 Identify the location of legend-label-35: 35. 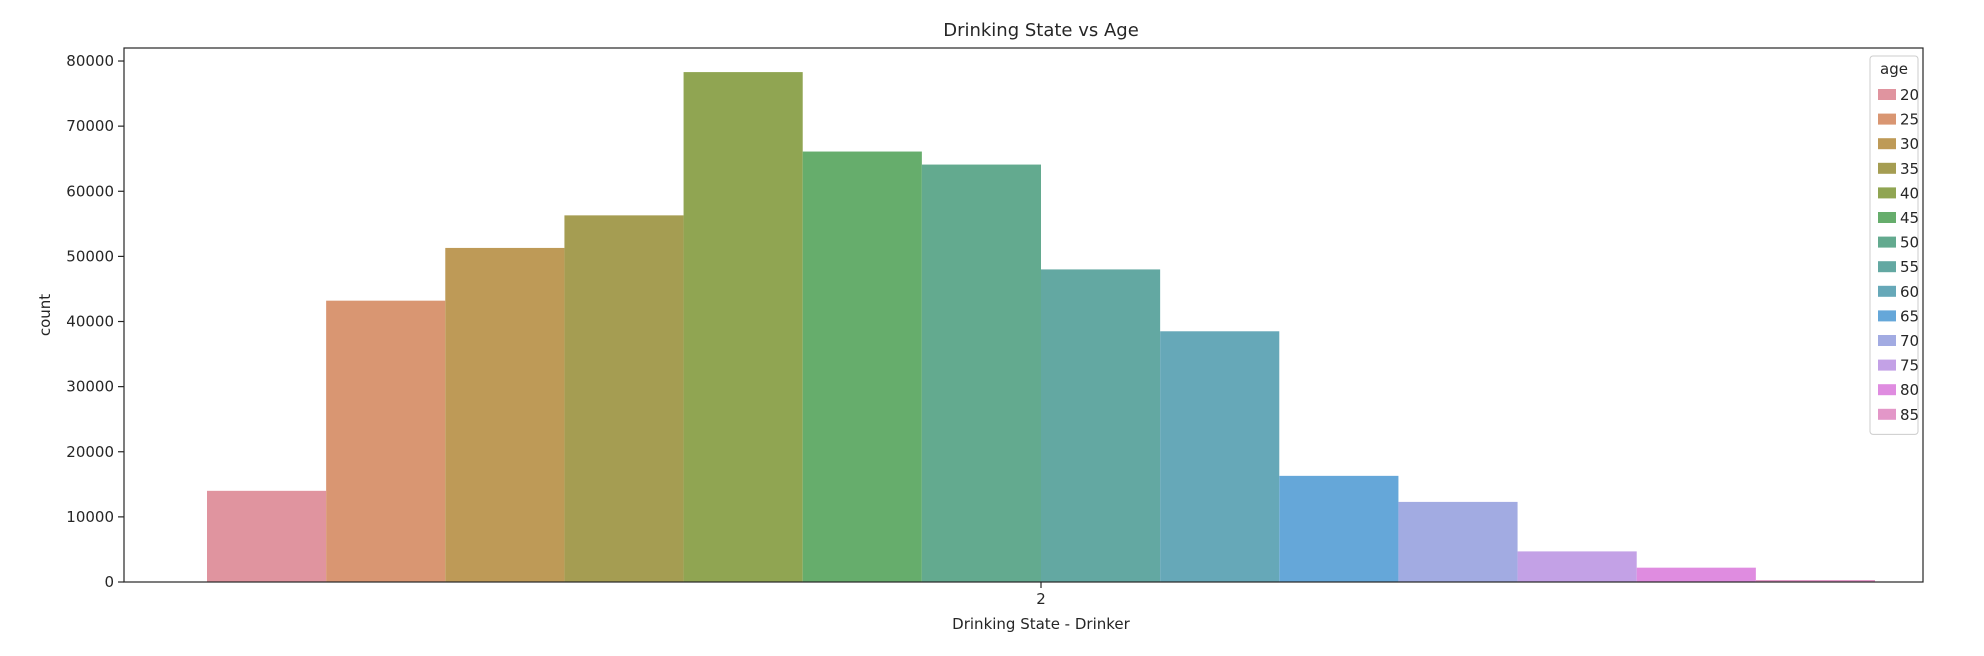
(1909, 169).